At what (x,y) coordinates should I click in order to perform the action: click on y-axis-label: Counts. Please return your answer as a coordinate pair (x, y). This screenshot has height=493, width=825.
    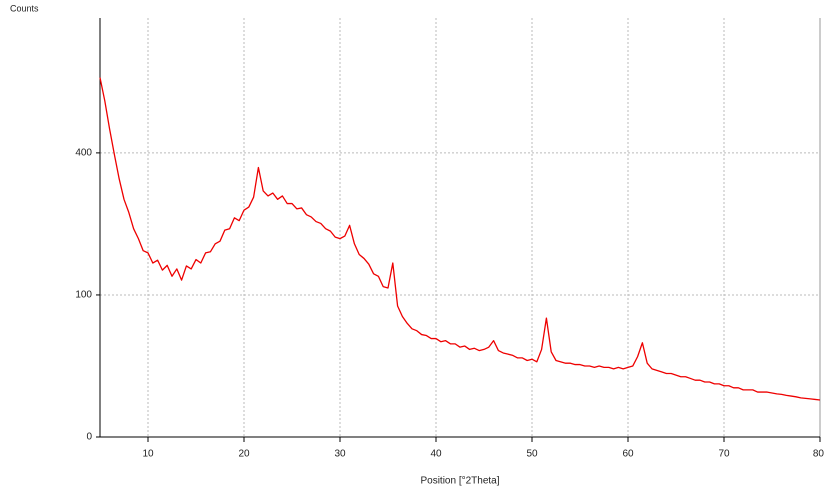
    Looking at the image, I should click on (24, 8).